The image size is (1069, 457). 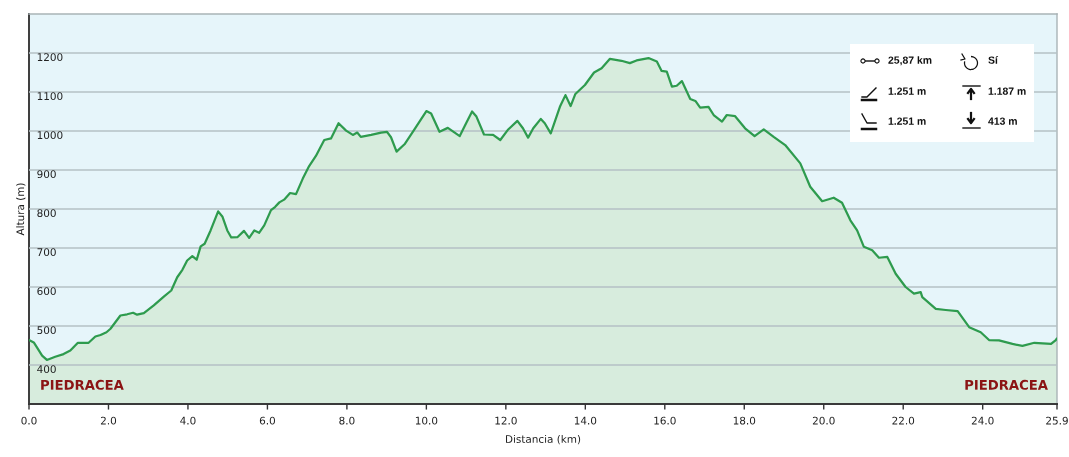 I want to click on x-axis-title: Distancia (km), so click(x=543, y=439).